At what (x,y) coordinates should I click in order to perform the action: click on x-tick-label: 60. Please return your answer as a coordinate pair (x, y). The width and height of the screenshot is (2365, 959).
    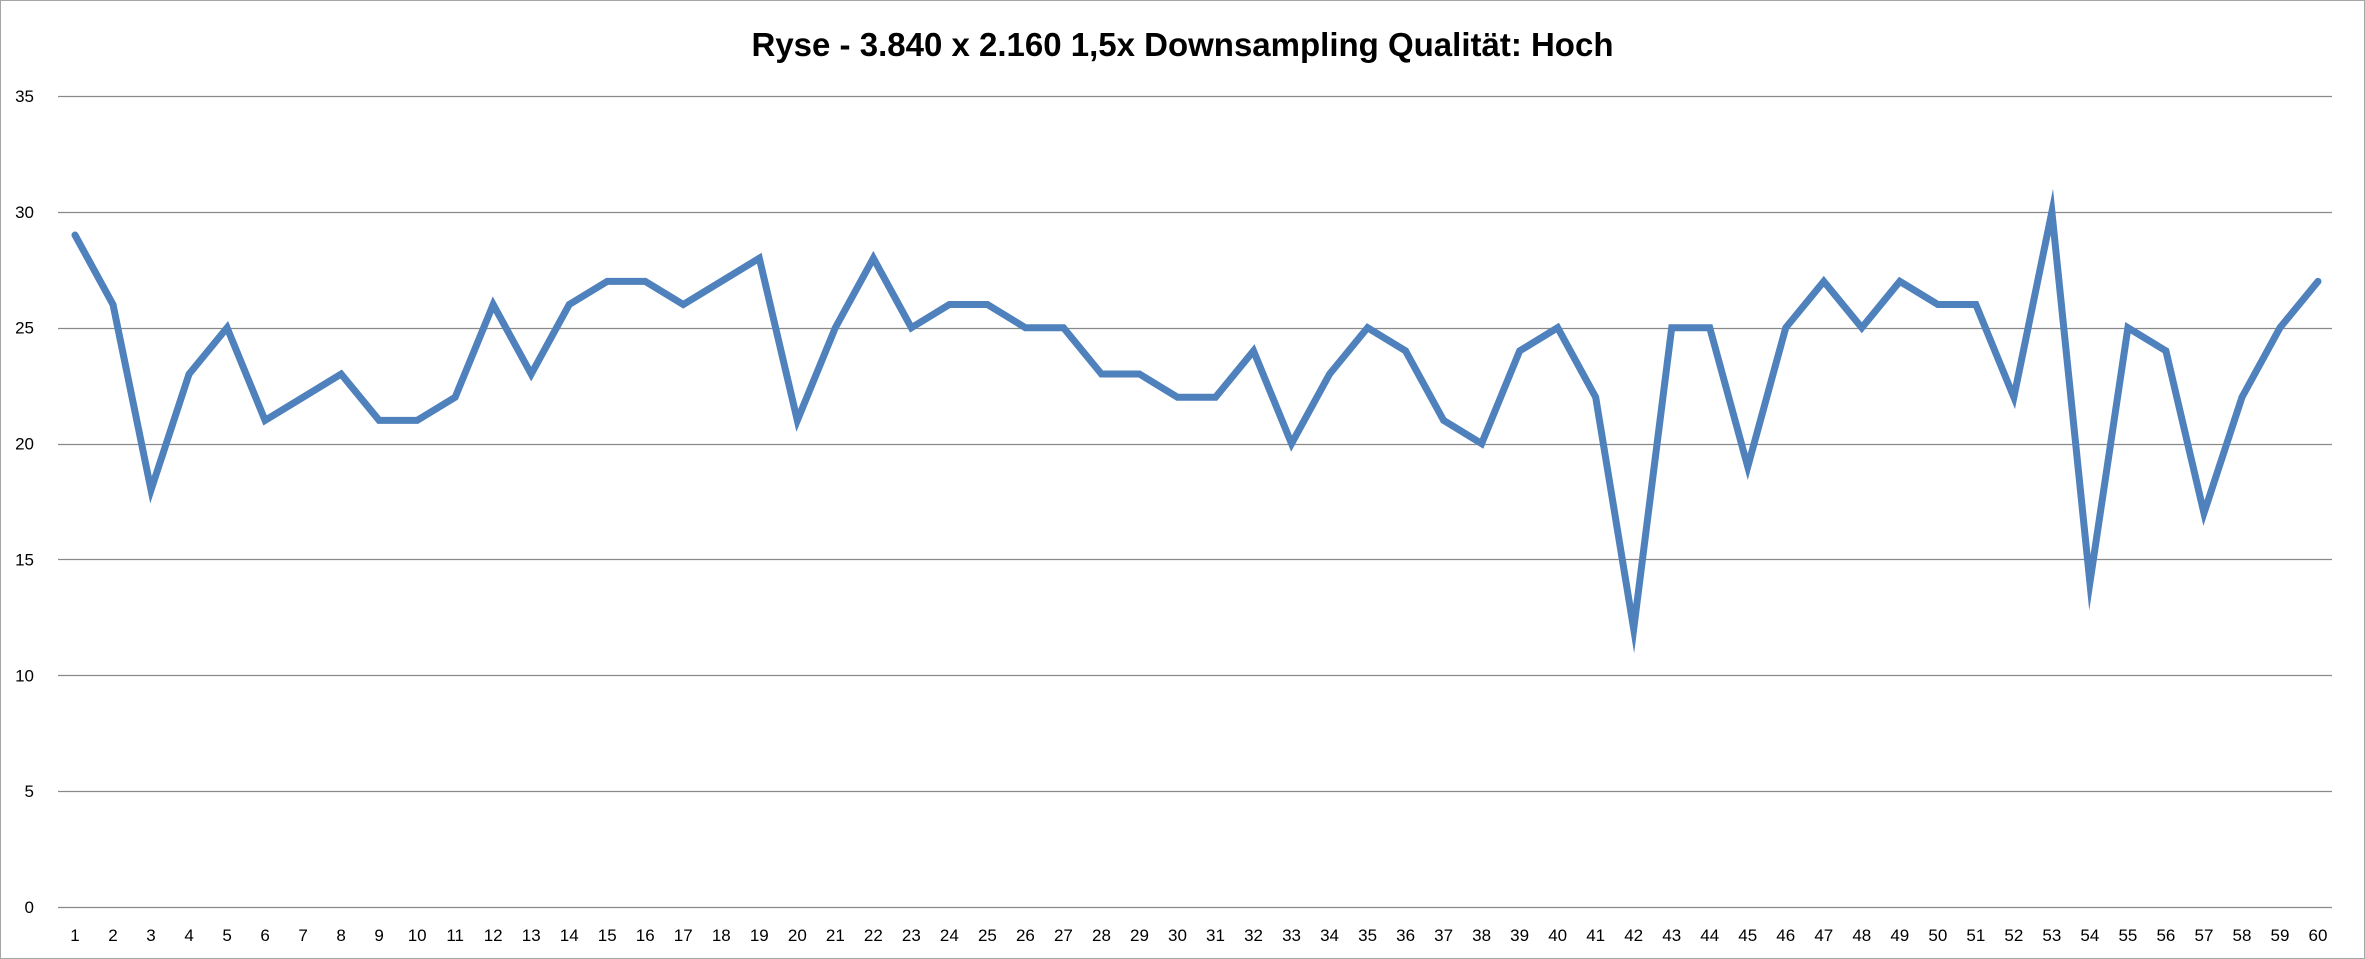
    Looking at the image, I should click on (2318, 935).